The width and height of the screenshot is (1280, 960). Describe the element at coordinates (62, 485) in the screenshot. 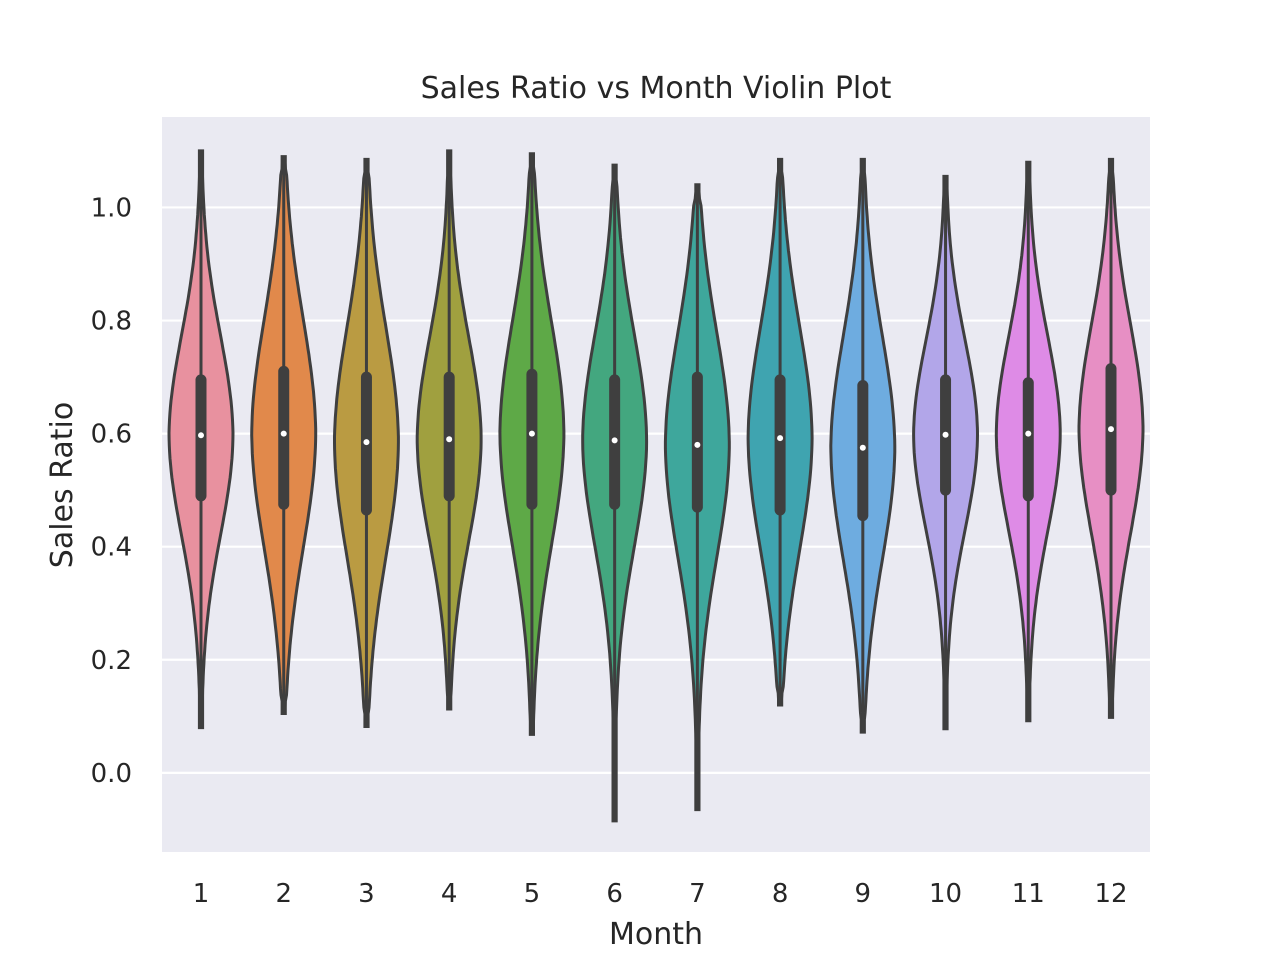

I see `y-axis-label: Sales Ratio` at that location.